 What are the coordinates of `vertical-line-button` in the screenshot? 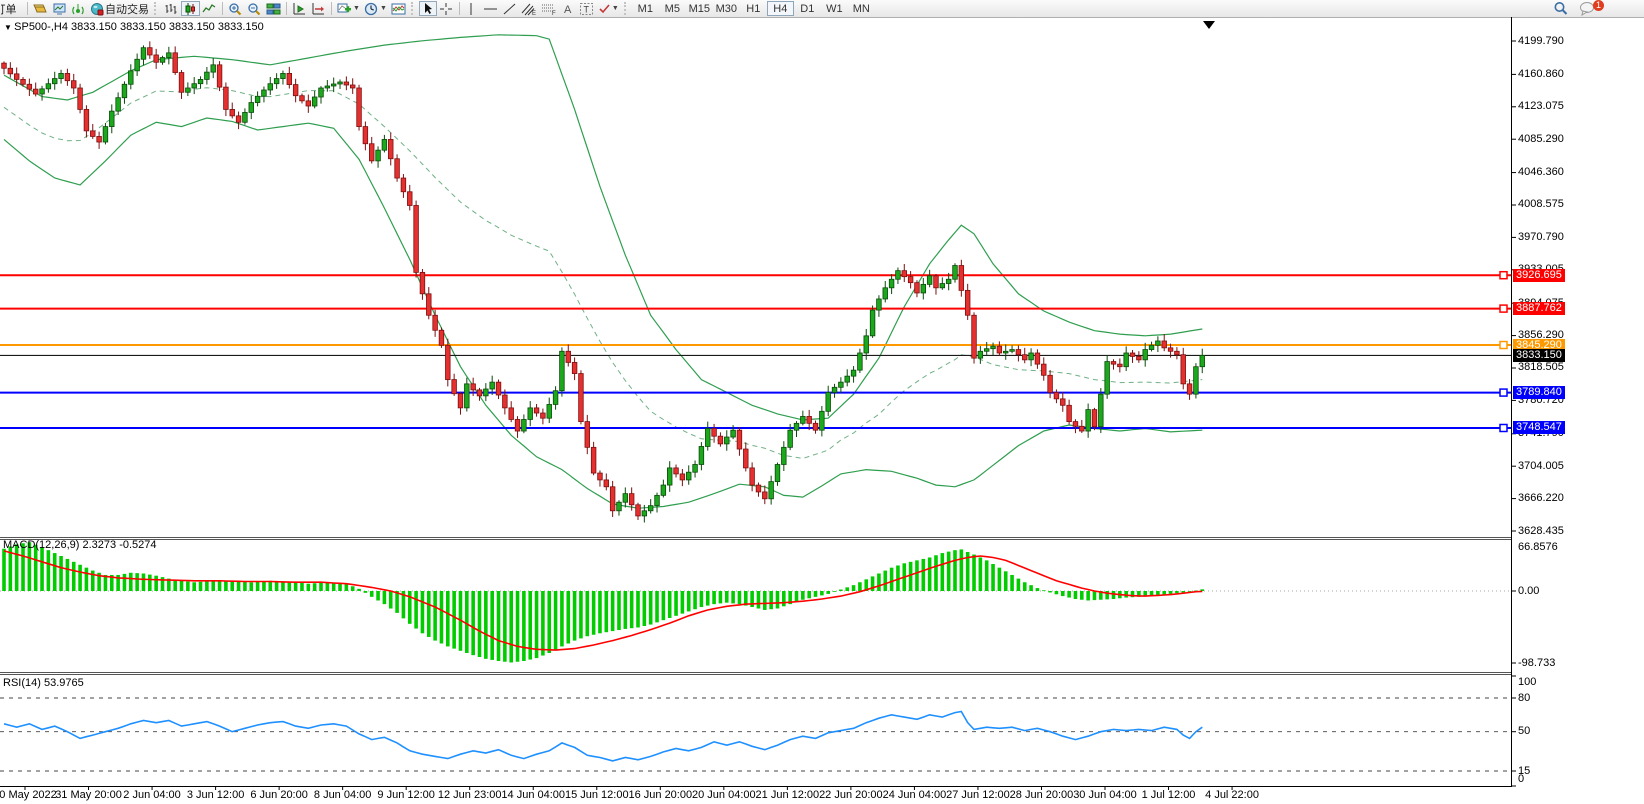 It's located at (472, 8).